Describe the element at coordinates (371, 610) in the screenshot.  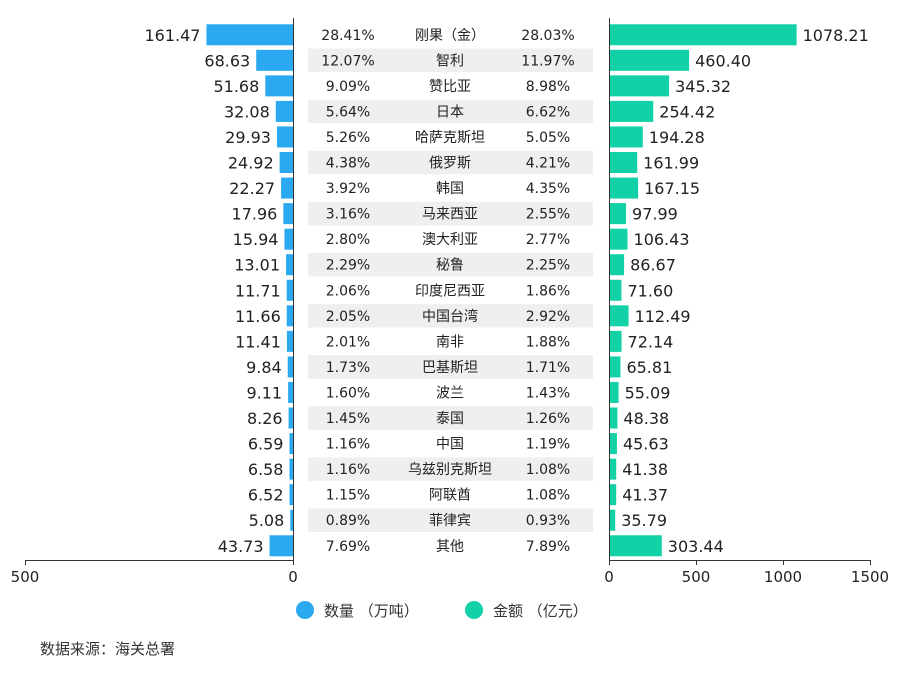
I see `legend-label-quantity: 数量 （万吨）` at that location.